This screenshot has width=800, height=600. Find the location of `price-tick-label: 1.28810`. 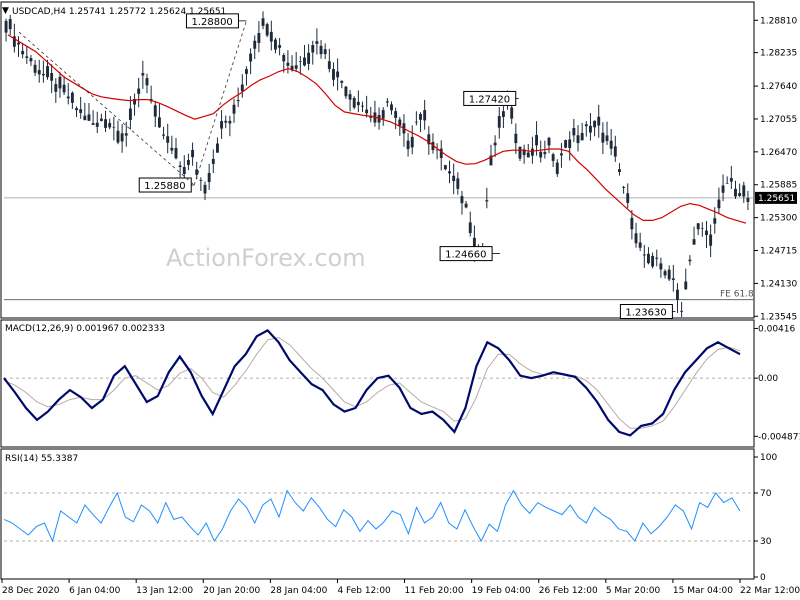

price-tick-label: 1.28810 is located at coordinates (778, 21).